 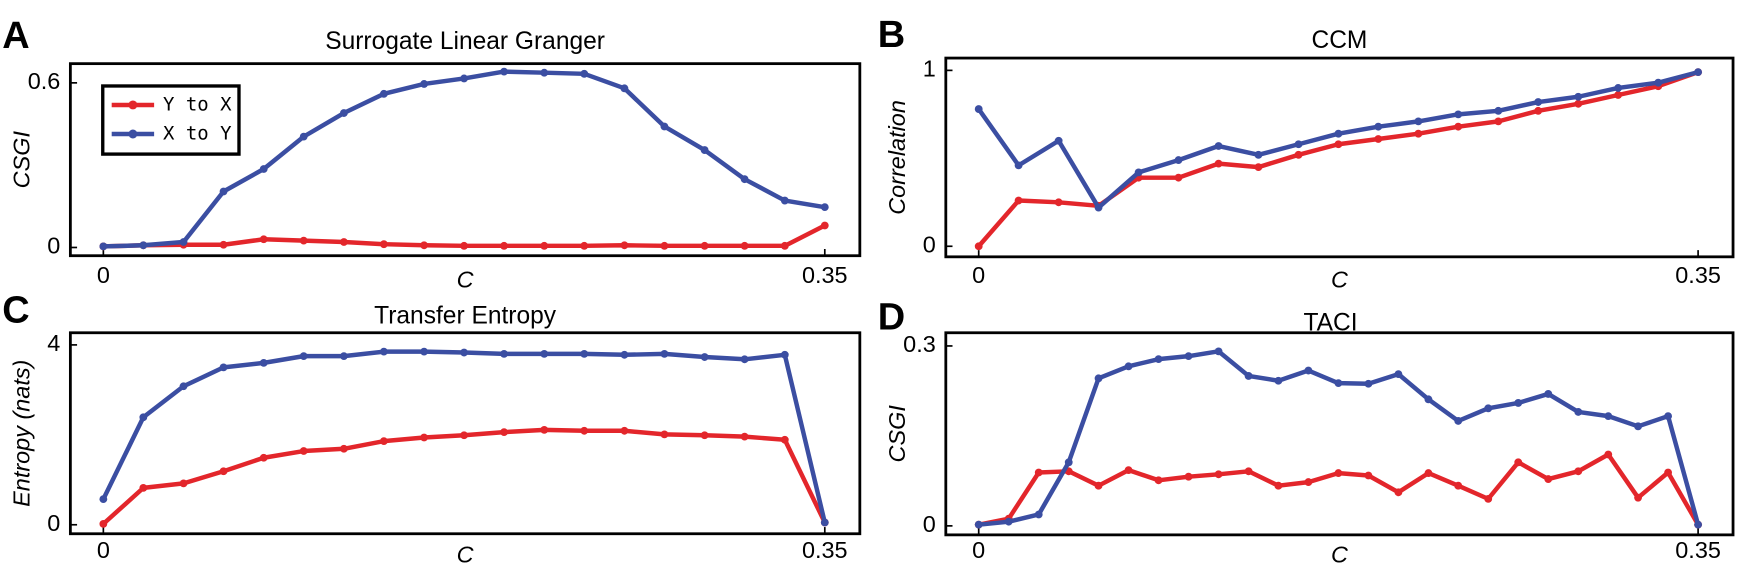 I want to click on legend: Y to X X to Y, so click(x=171, y=120).